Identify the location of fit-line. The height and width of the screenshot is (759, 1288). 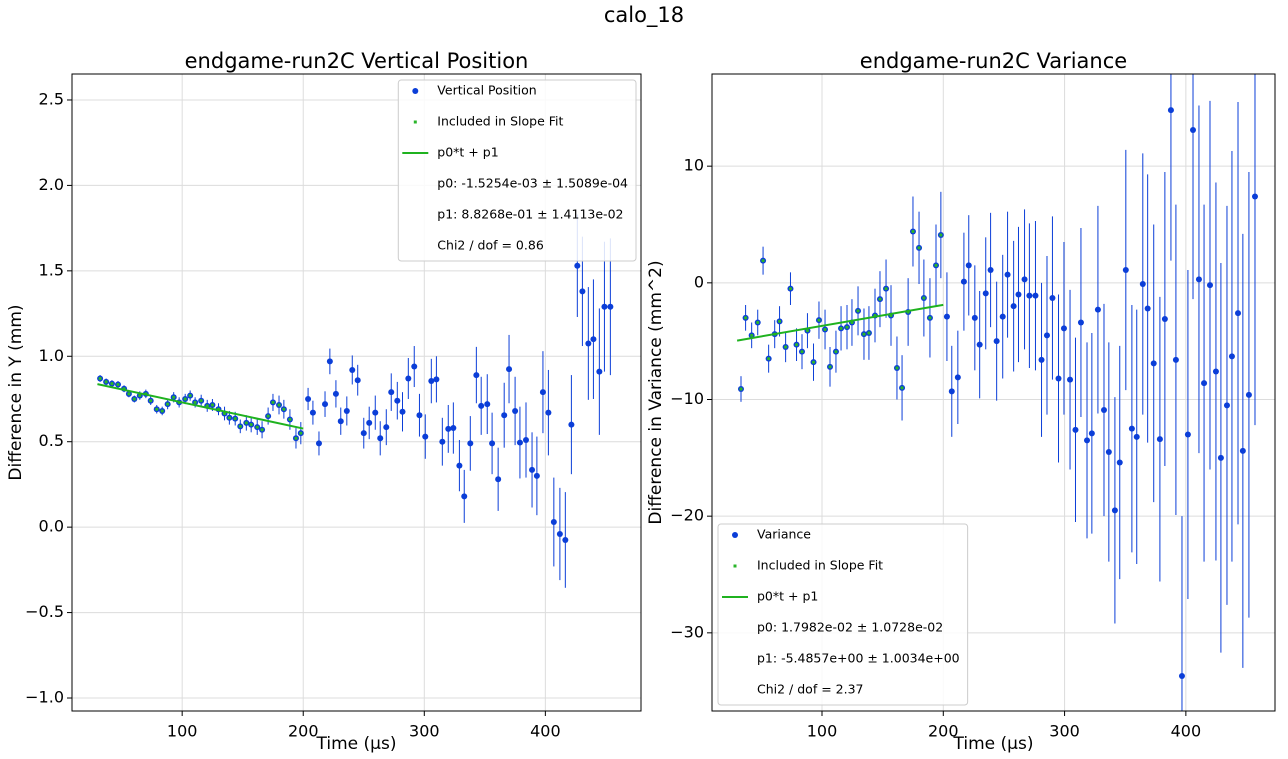
(200, 406).